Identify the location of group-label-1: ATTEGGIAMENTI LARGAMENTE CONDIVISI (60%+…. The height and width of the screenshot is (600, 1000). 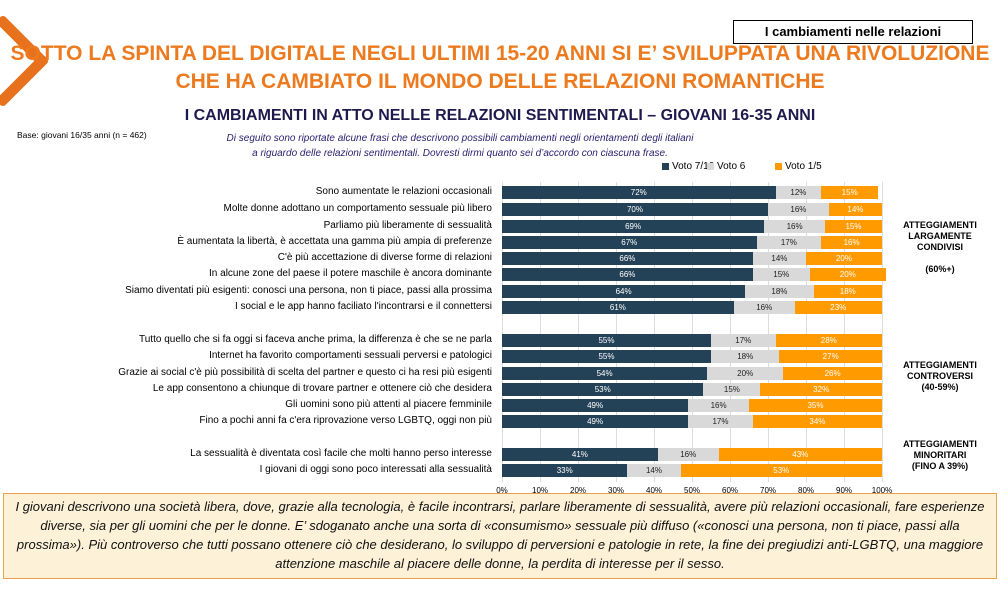
(940, 247).